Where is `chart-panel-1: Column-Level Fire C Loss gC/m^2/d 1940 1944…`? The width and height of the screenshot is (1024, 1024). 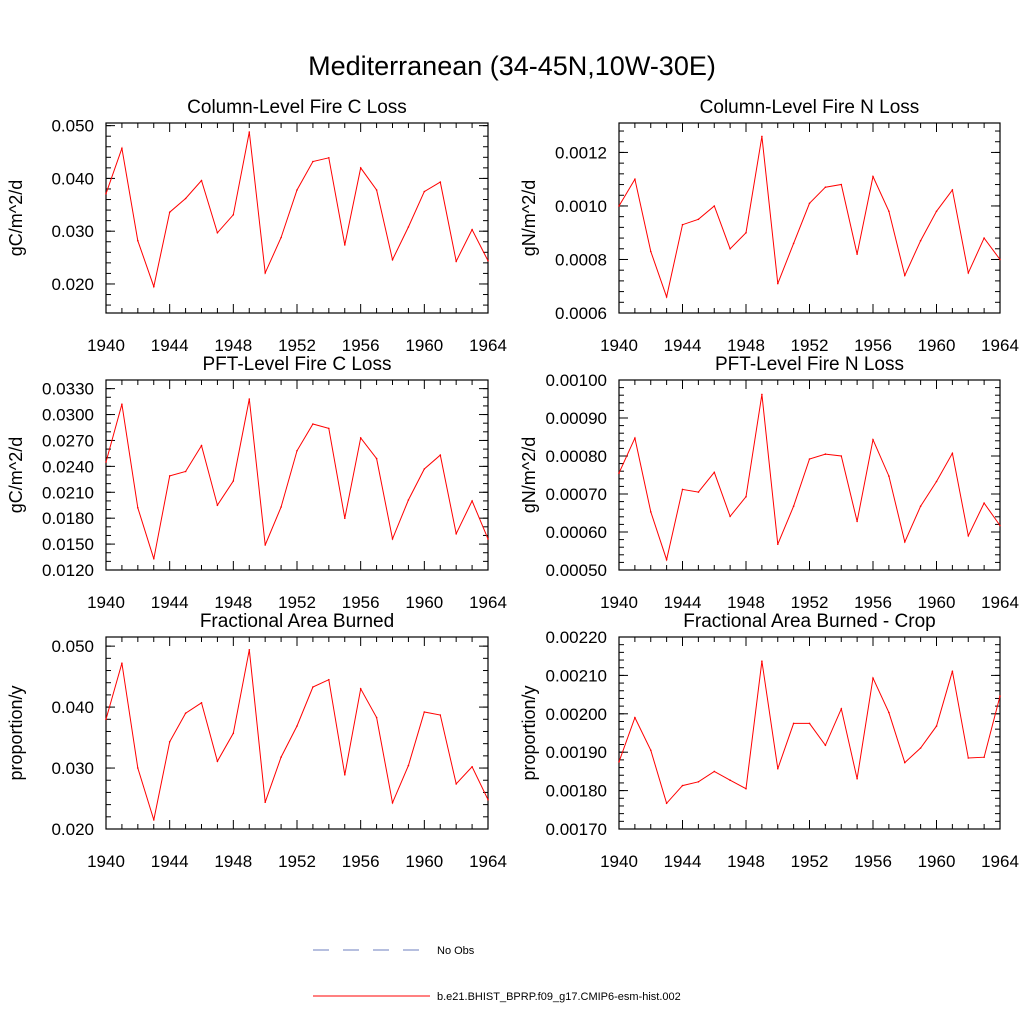
chart-panel-1: Column-Level Fire C Loss gC/m^2/d 1940 1944… is located at coordinates (256, 226).